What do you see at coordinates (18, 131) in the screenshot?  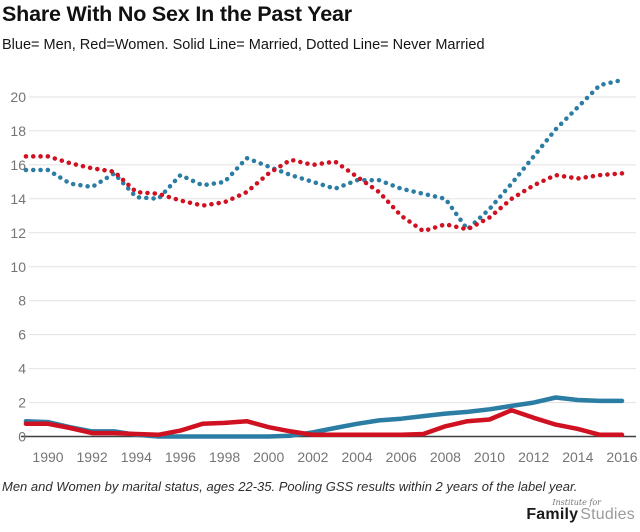 I see `y-tick-label: 18` at bounding box center [18, 131].